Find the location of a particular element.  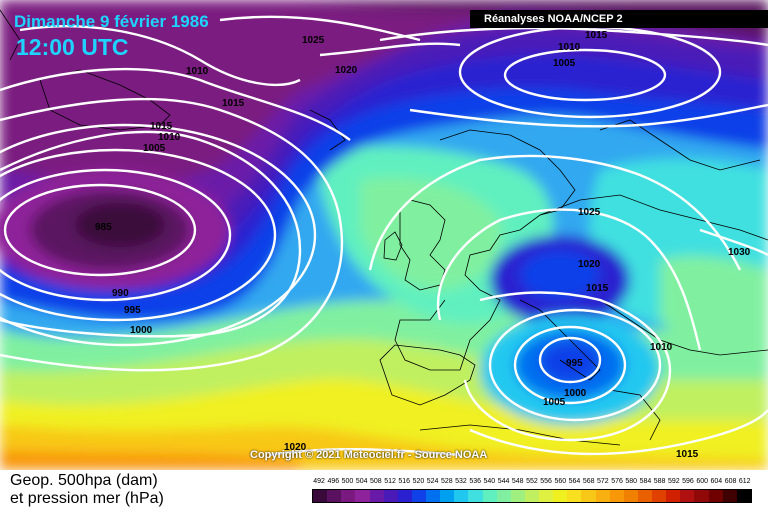

scale-tick-label: 568 is located at coordinates (588, 481).